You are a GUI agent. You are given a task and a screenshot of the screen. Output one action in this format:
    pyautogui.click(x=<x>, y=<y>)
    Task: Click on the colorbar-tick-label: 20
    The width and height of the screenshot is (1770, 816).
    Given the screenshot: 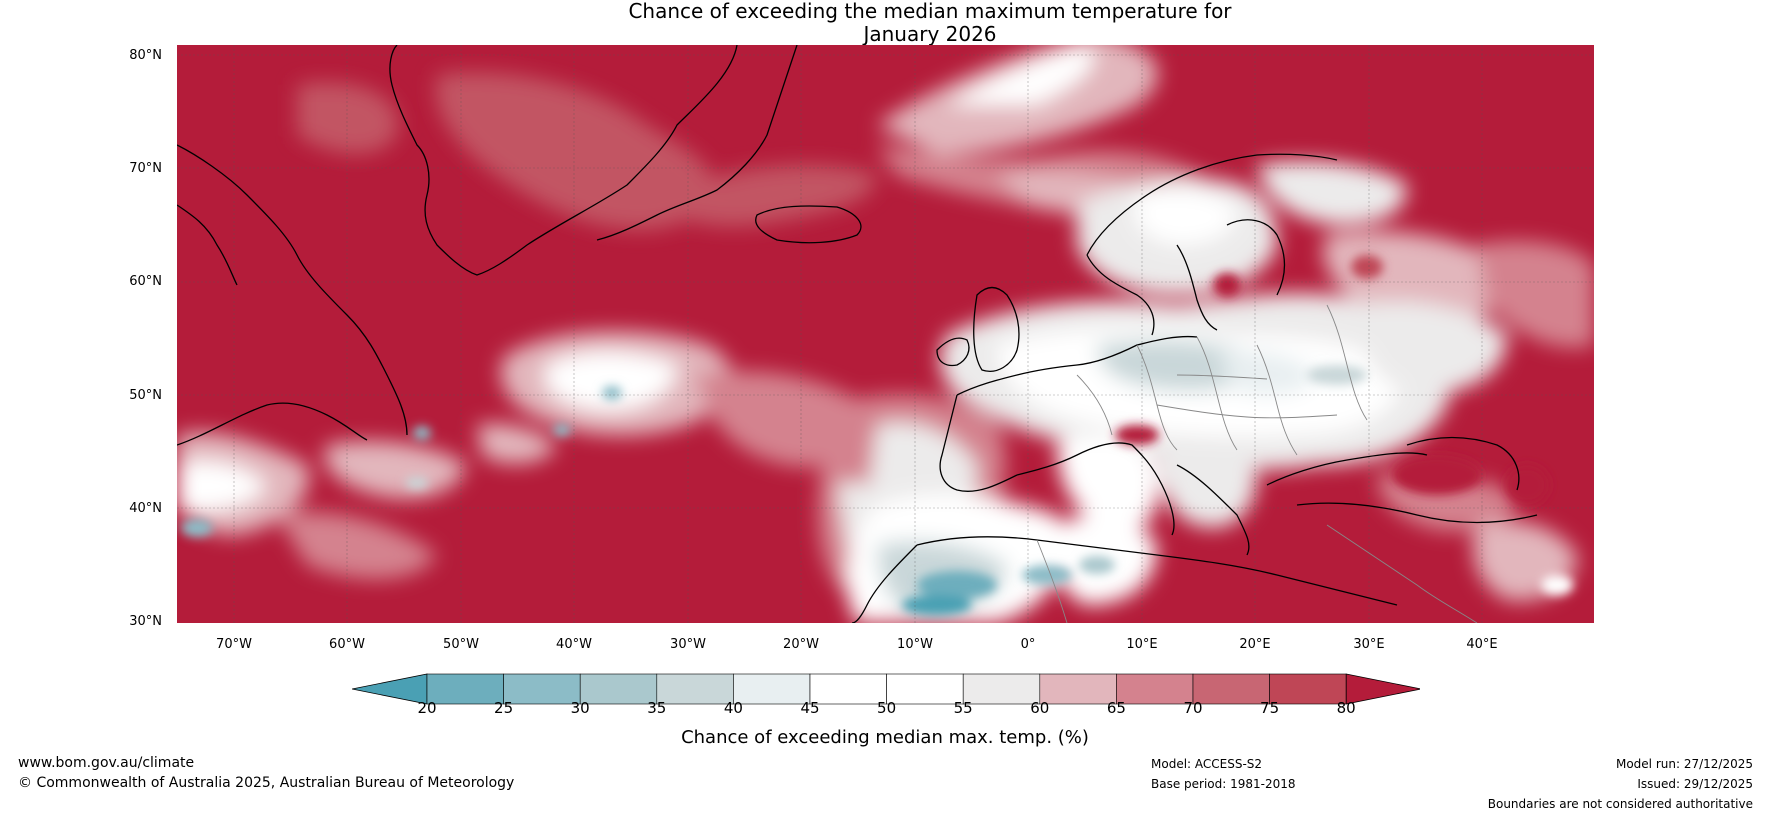 What is the action you would take?
    pyautogui.click(x=427, y=708)
    